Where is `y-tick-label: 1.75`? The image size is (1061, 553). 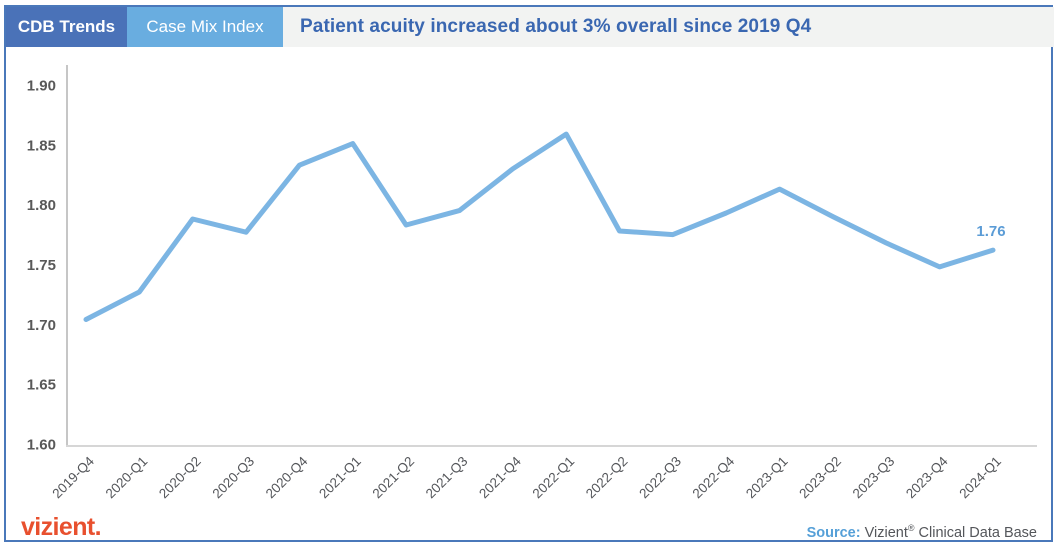
y-tick-label: 1.75 is located at coordinates (41, 265).